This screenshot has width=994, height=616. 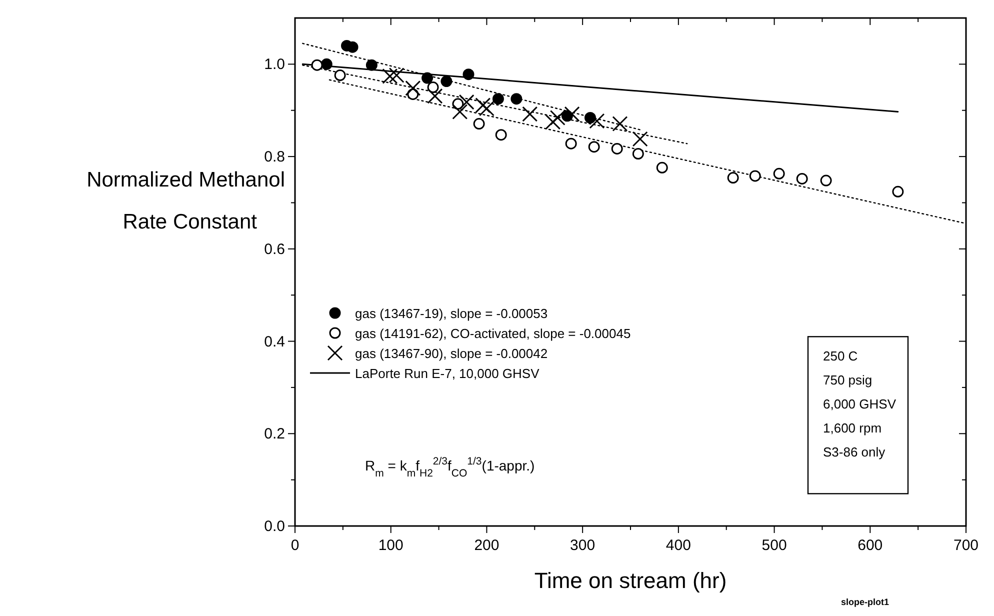 What do you see at coordinates (487, 545) in the screenshot?
I see `x-tick-label: 200` at bounding box center [487, 545].